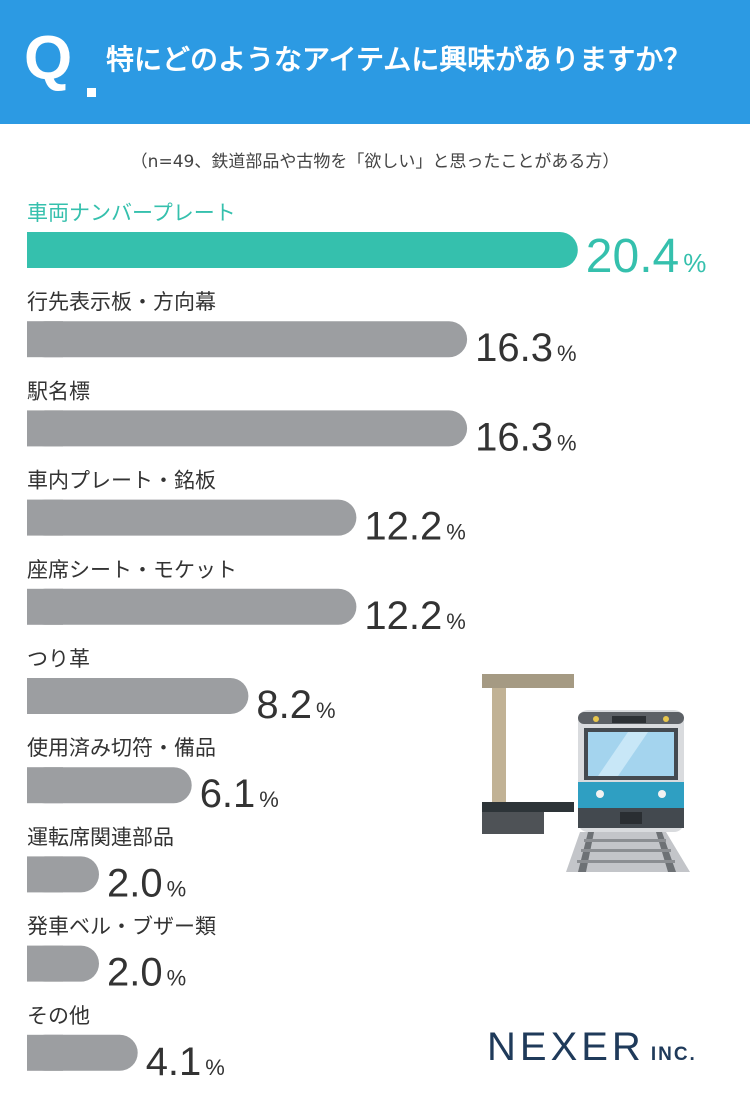 The height and width of the screenshot is (1095, 750). What do you see at coordinates (121, 302) in the screenshot?
I see `category-label: 行先表示板・方向幕` at bounding box center [121, 302].